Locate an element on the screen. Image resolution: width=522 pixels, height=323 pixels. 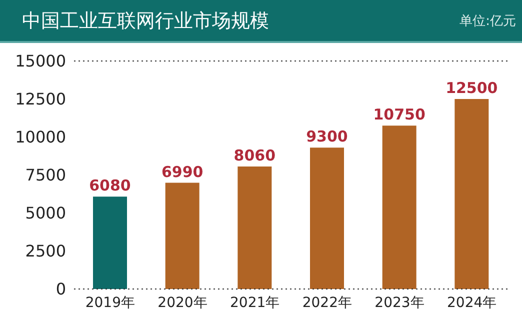
x-tick-label: 2024年 is located at coordinates (472, 302).